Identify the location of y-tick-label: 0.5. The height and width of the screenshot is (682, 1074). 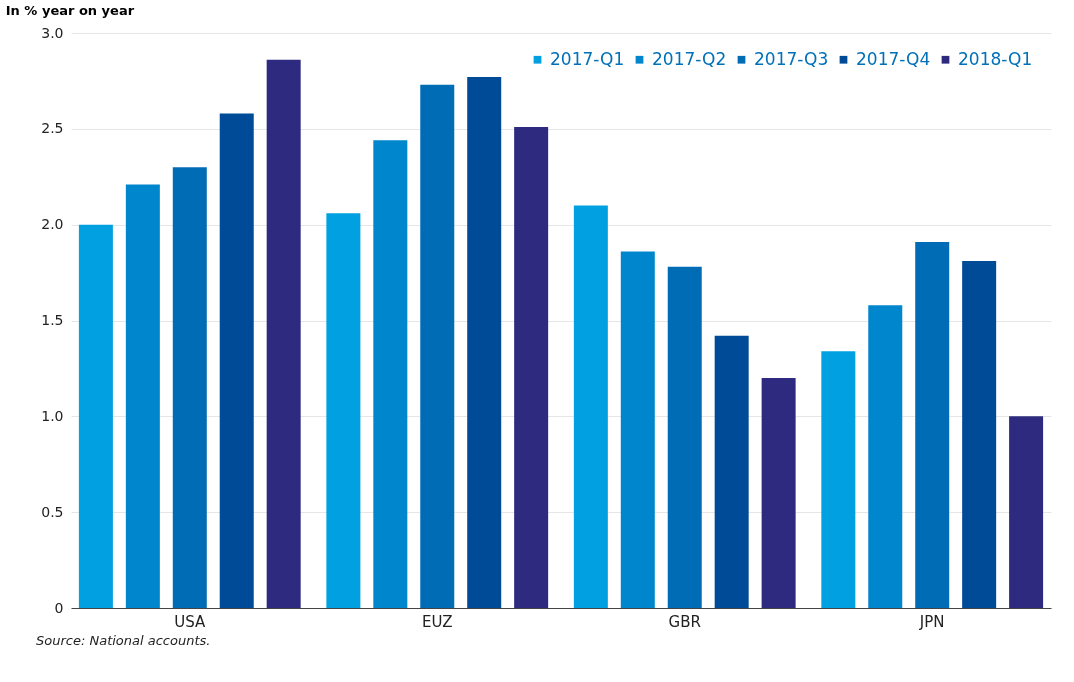
(52, 511).